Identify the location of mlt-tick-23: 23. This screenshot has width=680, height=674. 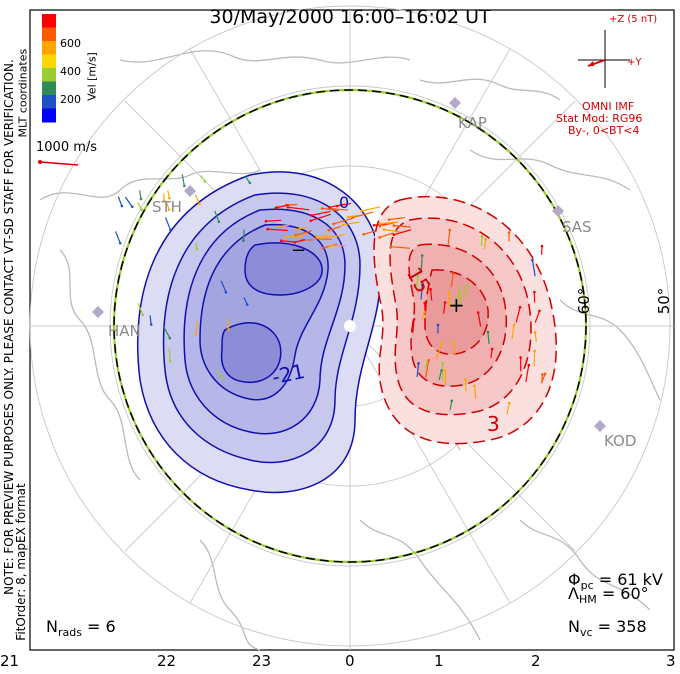
(262, 661).